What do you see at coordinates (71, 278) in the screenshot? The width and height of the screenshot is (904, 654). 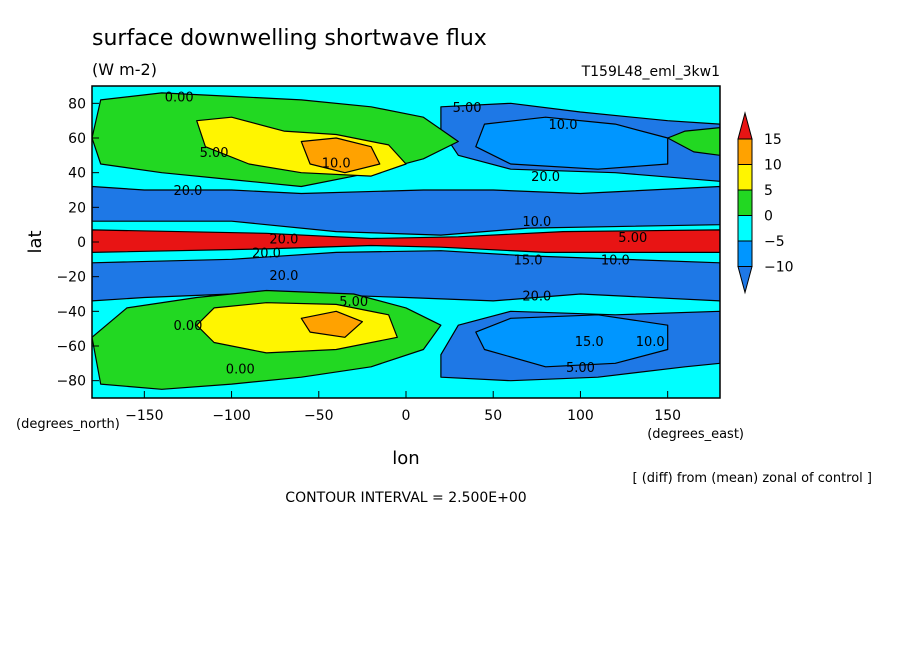 I see `y-tick-label-3: −20` at bounding box center [71, 278].